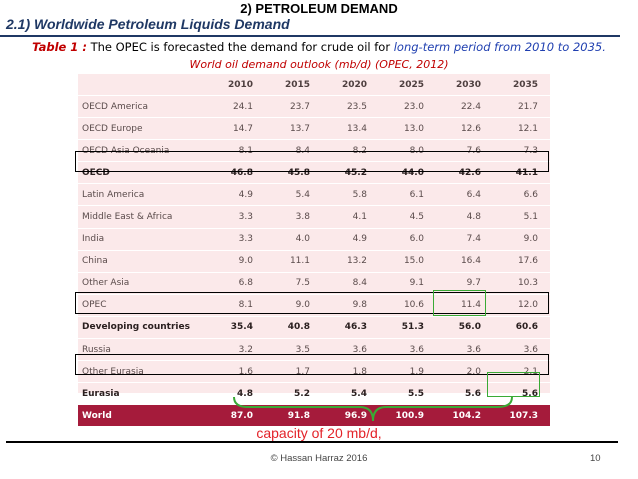 This screenshot has height=479, width=638. What do you see at coordinates (240, 84) in the screenshot?
I see `column-header: 2010` at bounding box center [240, 84].